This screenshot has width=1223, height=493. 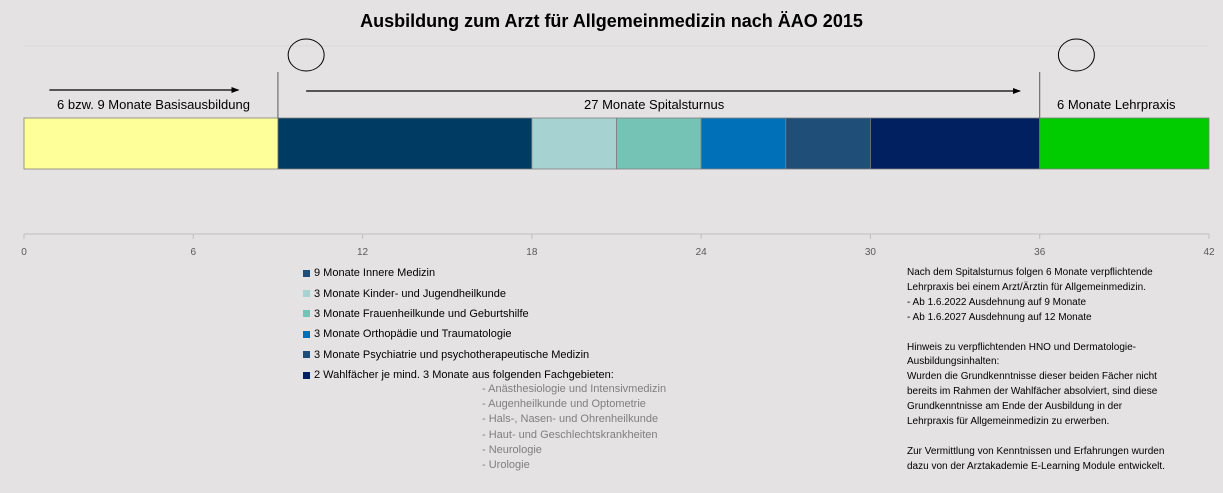 I want to click on wahlfach-item: - Hals-, Nasen- und Ohrenheilkunde, so click(x=570, y=419).